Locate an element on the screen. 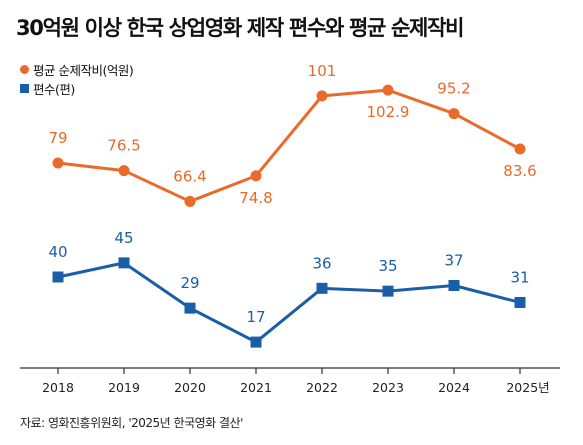  count-data-label: 31 is located at coordinates (519, 277).